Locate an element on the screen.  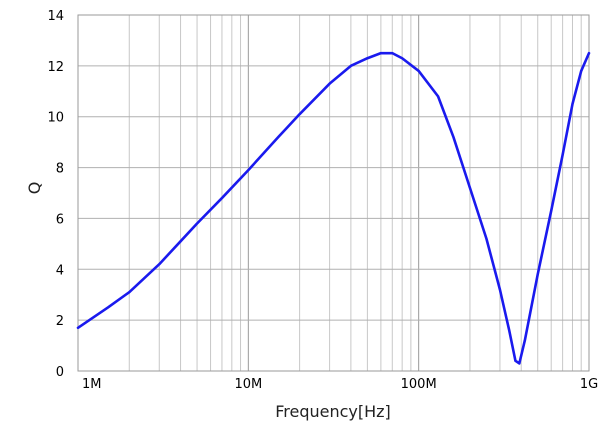
y-tick-label: 14 is located at coordinates (55, 16).